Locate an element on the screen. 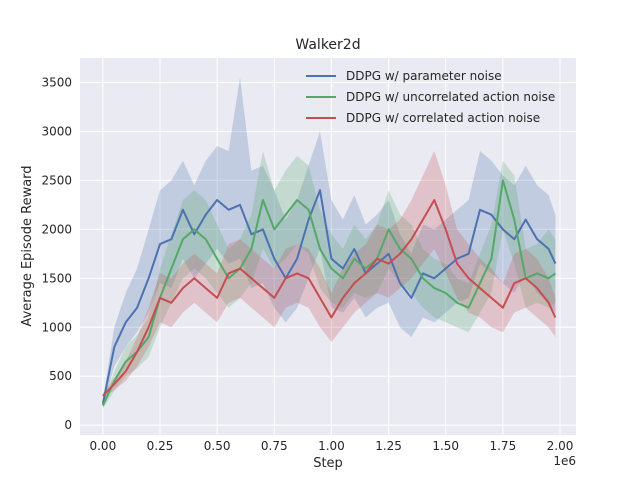  y-axis-label: Average Episode Reward is located at coordinates (27, 245).